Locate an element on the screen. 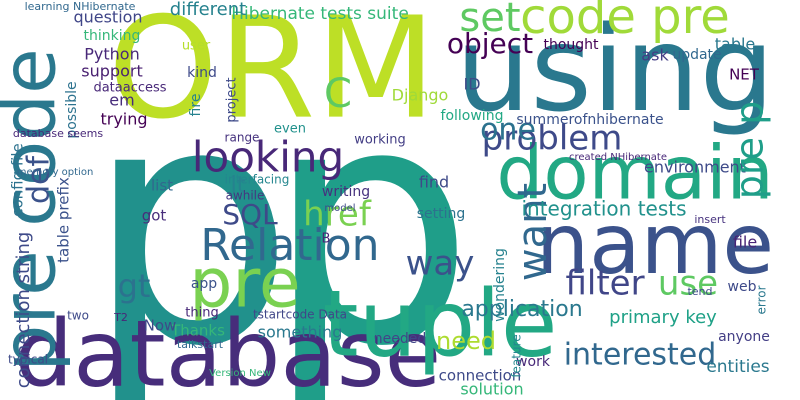 This screenshot has height=400, width=800. word: Relation is located at coordinates (289, 245).